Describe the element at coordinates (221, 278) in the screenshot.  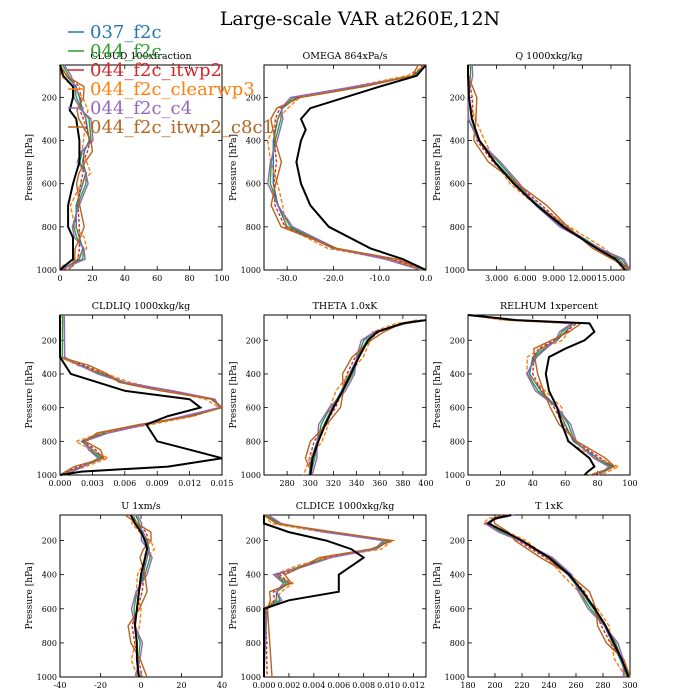
I see `x-tick-label: 100` at that location.